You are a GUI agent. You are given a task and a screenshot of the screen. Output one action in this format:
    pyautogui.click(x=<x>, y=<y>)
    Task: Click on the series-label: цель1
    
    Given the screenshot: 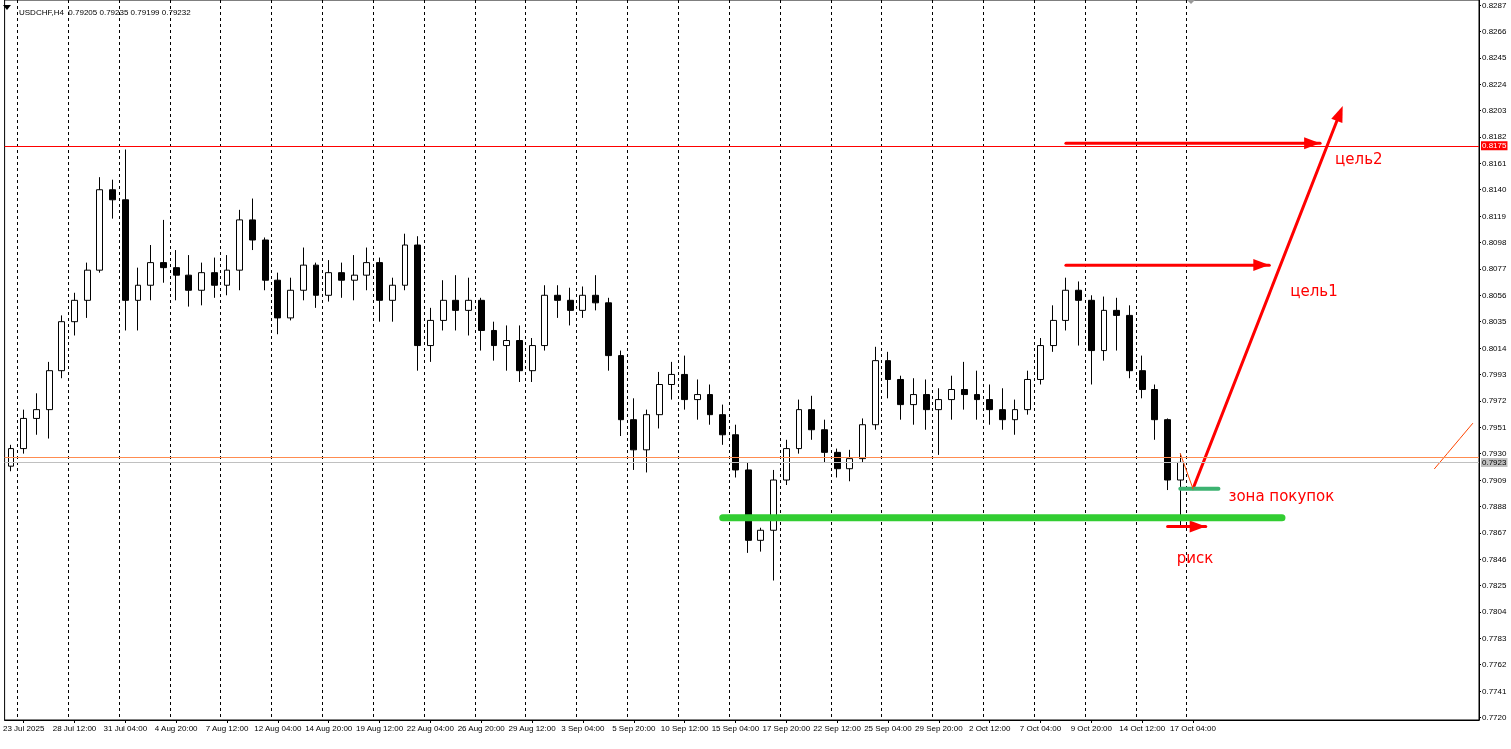 What is the action you would take?
    pyautogui.click(x=1314, y=290)
    